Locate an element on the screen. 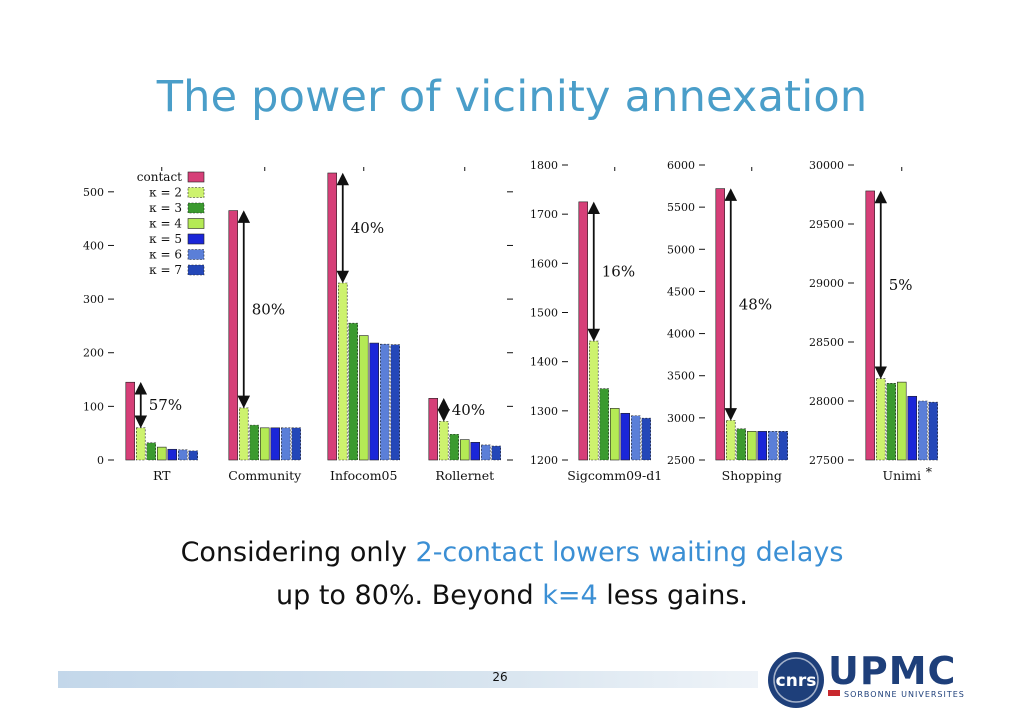  caption-highlight-2: k=4 is located at coordinates (570, 595).